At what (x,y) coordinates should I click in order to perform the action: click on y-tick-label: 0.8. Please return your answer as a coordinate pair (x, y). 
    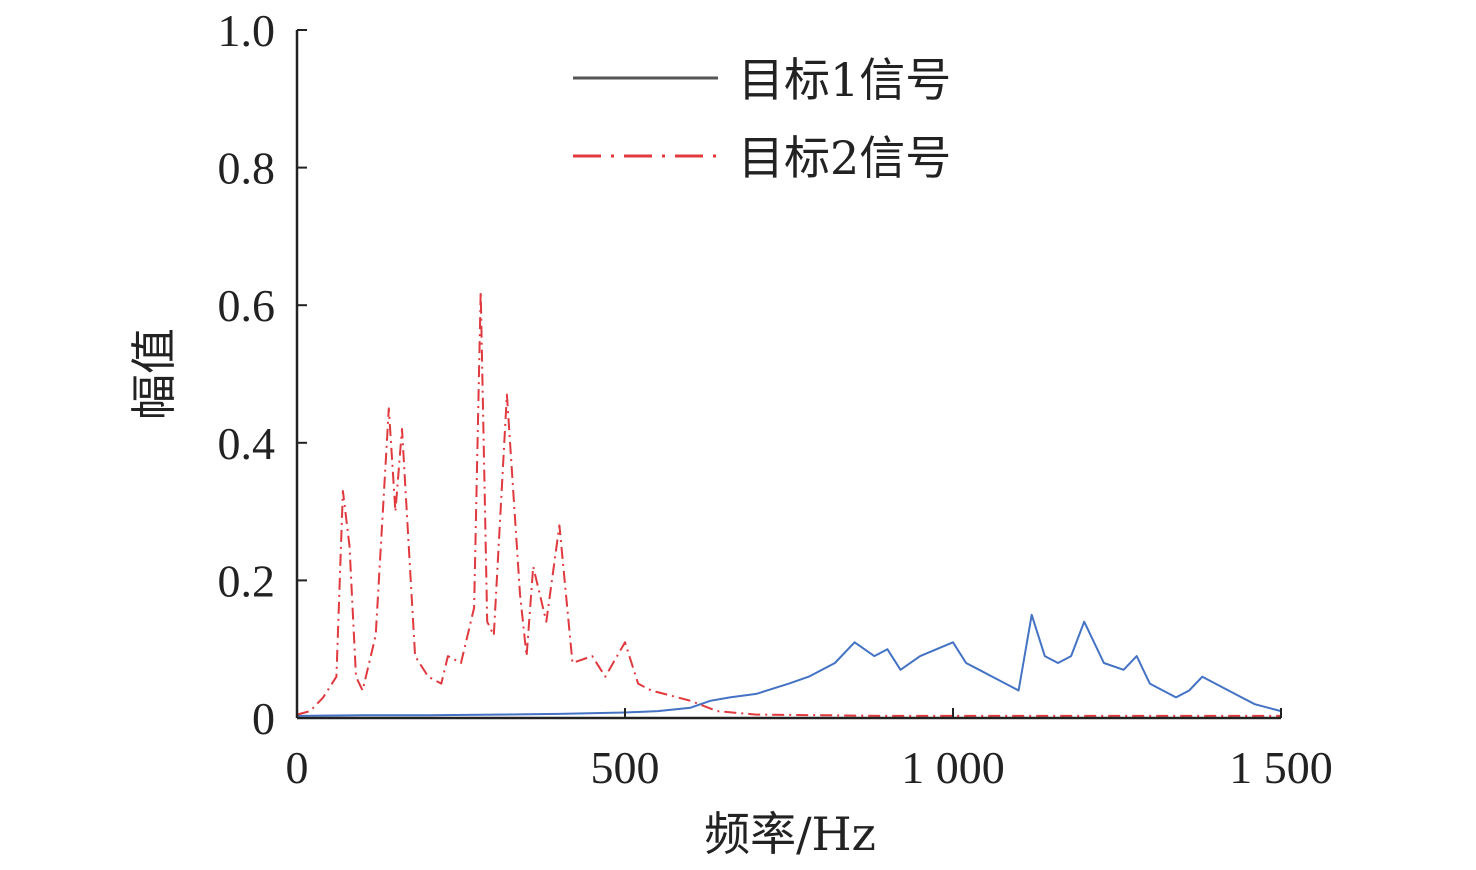
    Looking at the image, I should click on (247, 168).